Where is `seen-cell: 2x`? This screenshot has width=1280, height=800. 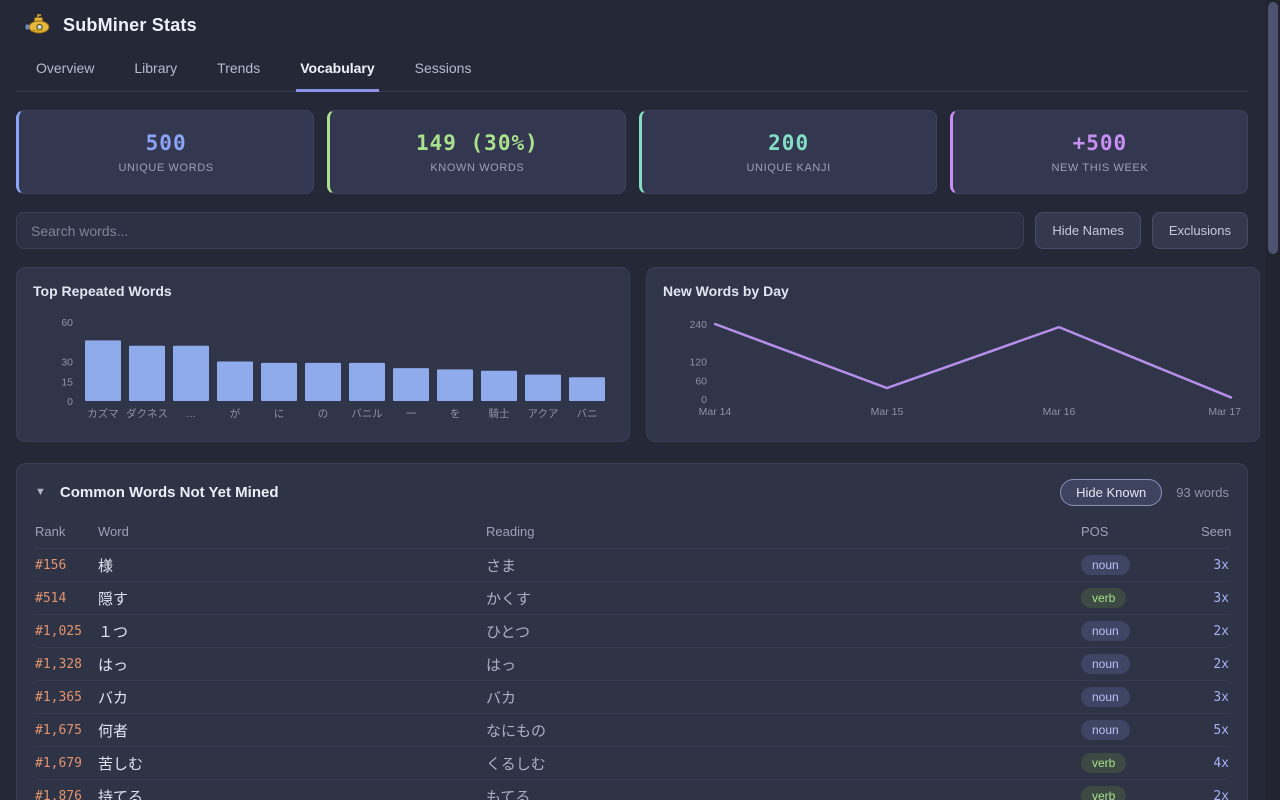 seen-cell: 2x is located at coordinates (1221, 631).